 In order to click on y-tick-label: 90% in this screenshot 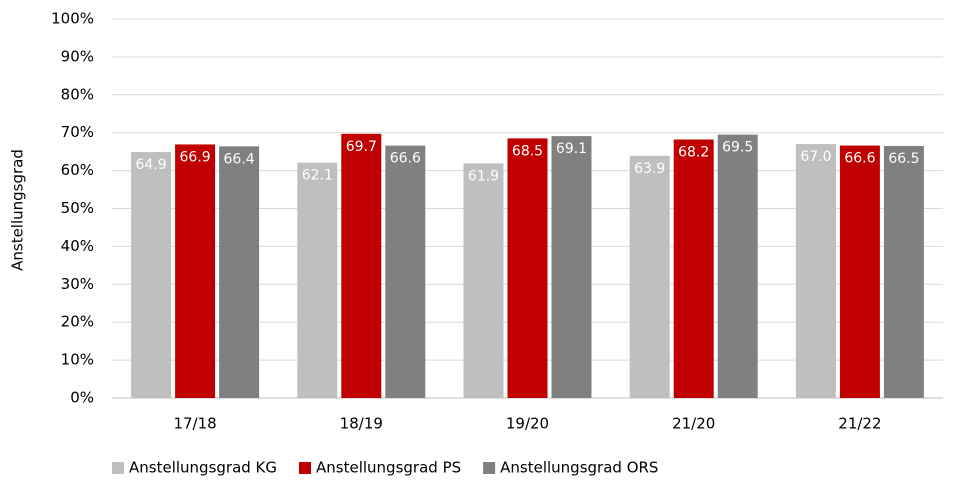, I will do `click(77, 56)`.